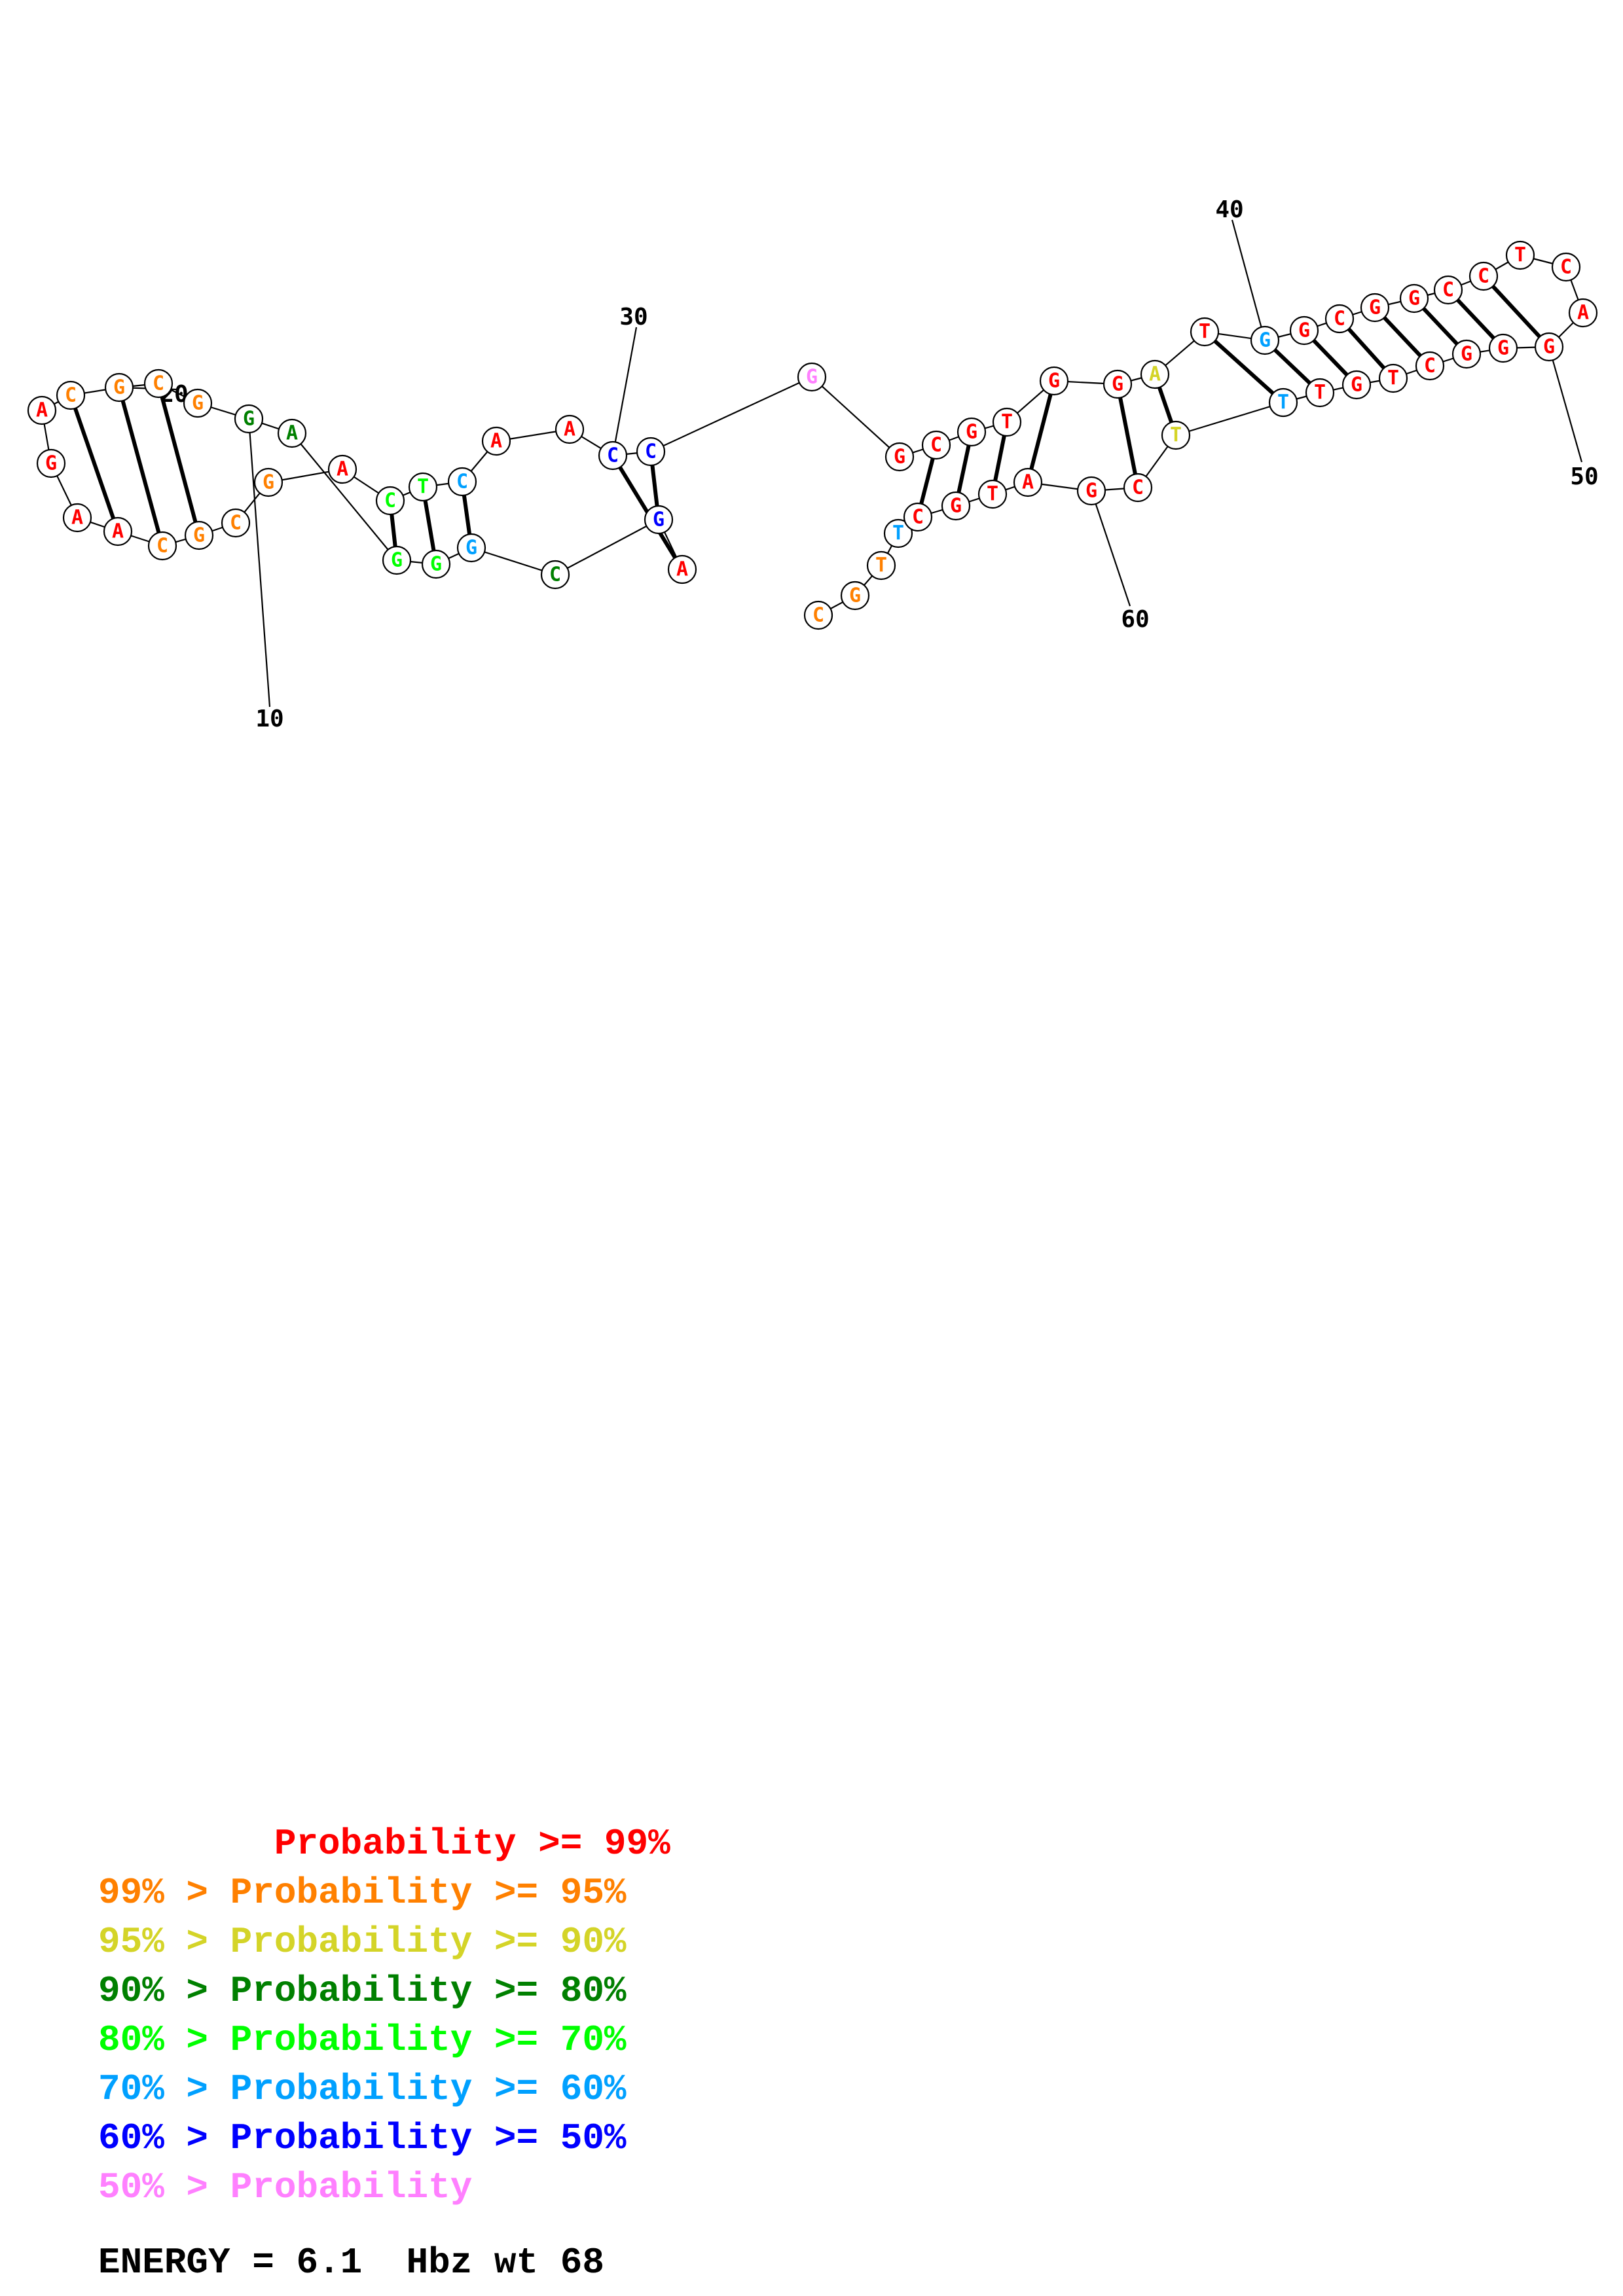  What do you see at coordinates (362, 1893) in the screenshot?
I see `legend-entry-95: 99% > Probability >= 95%` at bounding box center [362, 1893].